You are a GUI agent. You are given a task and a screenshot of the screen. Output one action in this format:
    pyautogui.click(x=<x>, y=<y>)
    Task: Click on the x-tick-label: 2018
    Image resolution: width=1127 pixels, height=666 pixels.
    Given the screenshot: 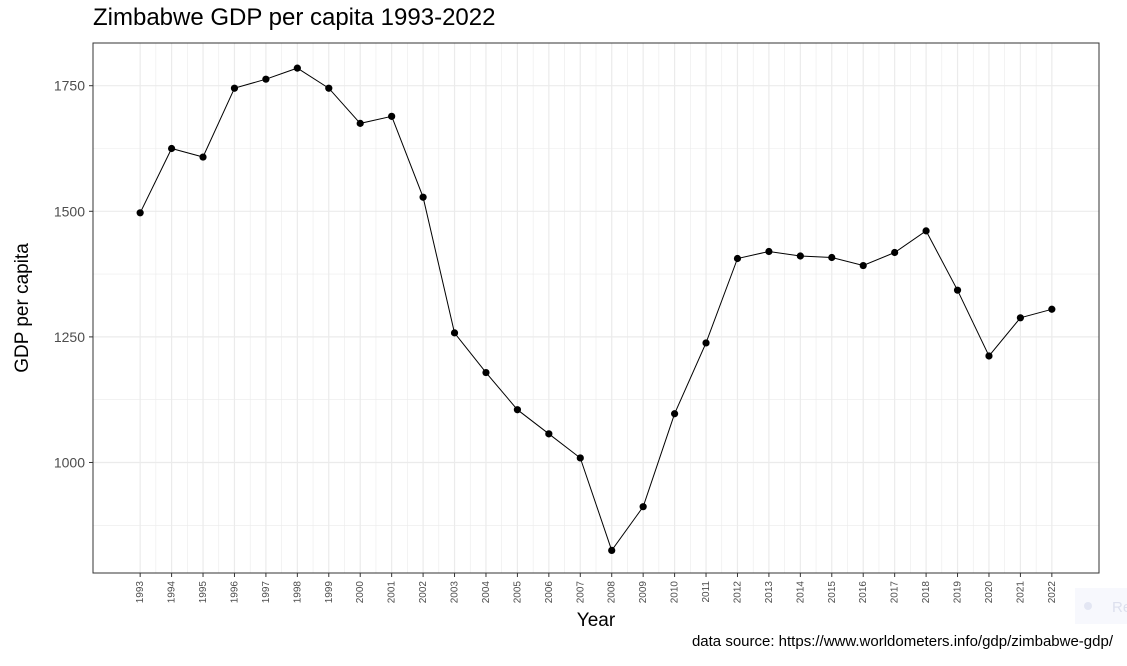 What is the action you would take?
    pyautogui.click(x=926, y=592)
    